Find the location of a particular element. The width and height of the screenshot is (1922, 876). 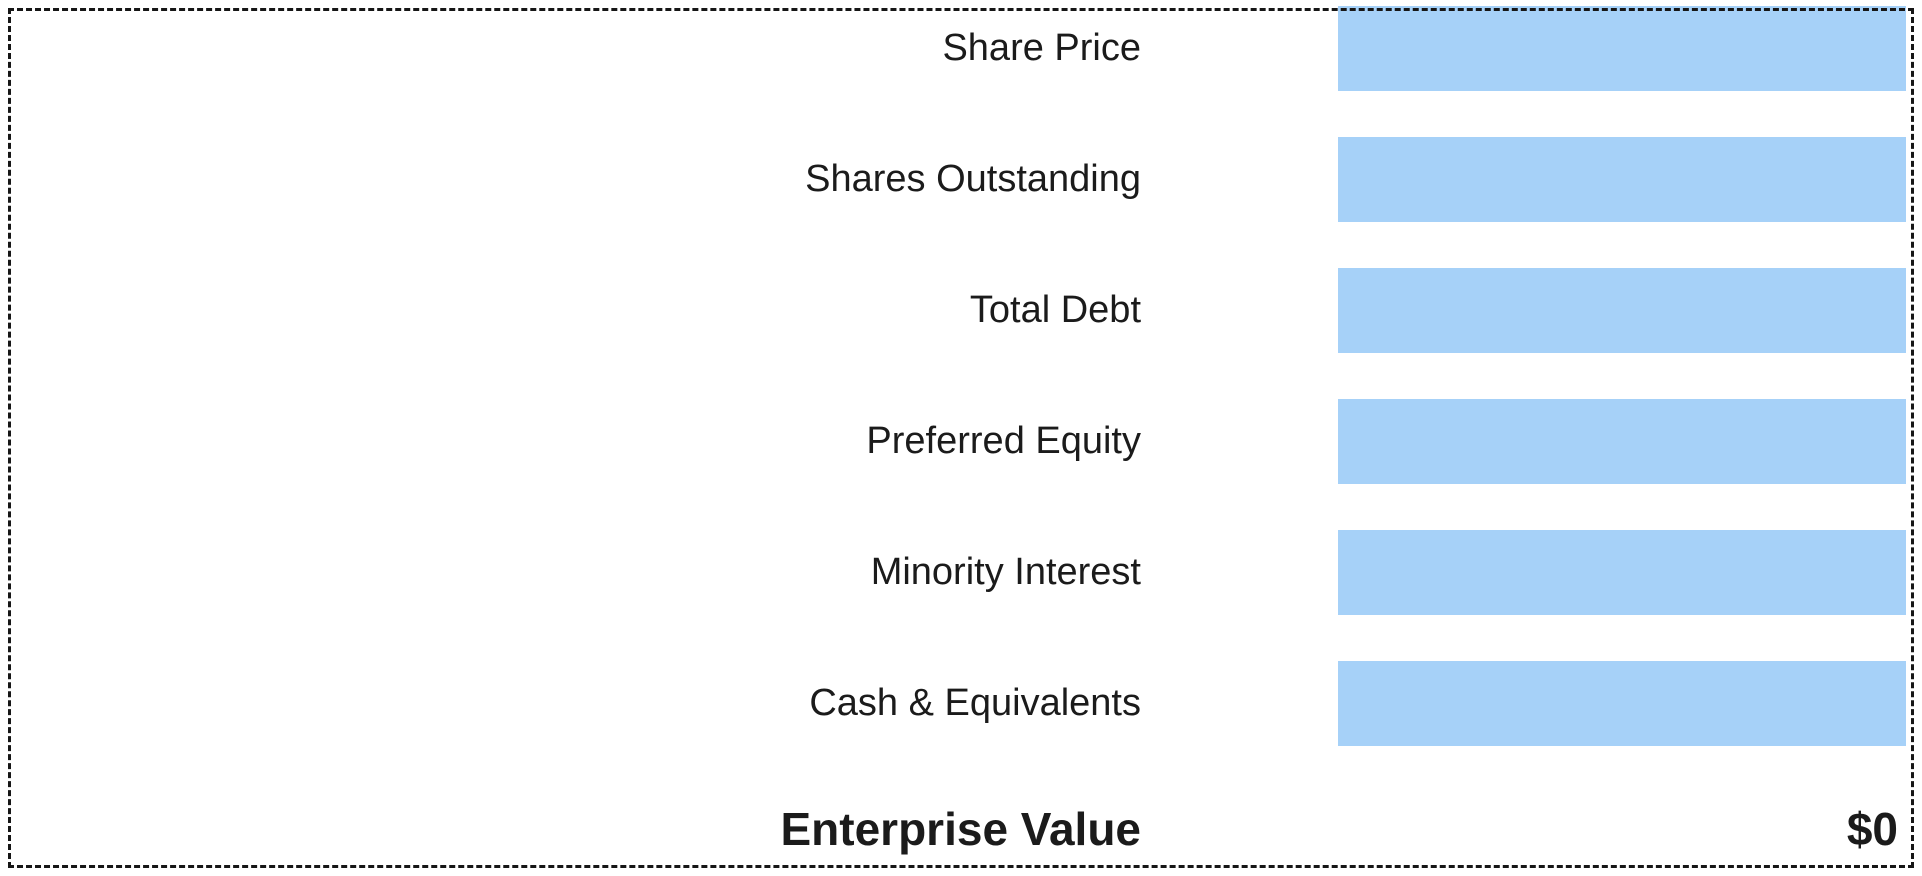

preferred-equity-label: Preferred Equity is located at coordinates (1003, 441).